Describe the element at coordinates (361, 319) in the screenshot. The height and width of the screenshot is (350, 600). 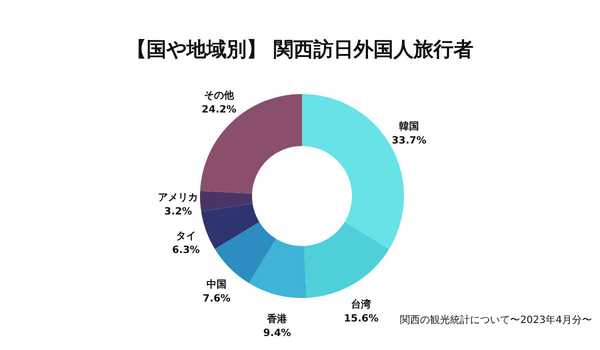
I see `data-label: 15.6%` at that location.